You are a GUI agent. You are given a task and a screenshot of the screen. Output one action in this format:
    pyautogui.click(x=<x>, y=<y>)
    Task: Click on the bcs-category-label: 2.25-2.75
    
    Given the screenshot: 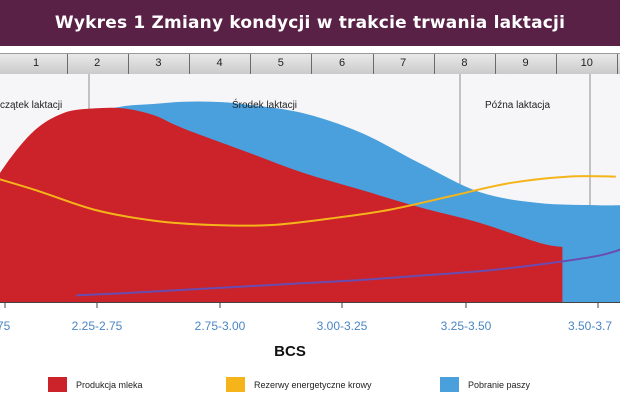 What is the action you would take?
    pyautogui.click(x=97, y=326)
    